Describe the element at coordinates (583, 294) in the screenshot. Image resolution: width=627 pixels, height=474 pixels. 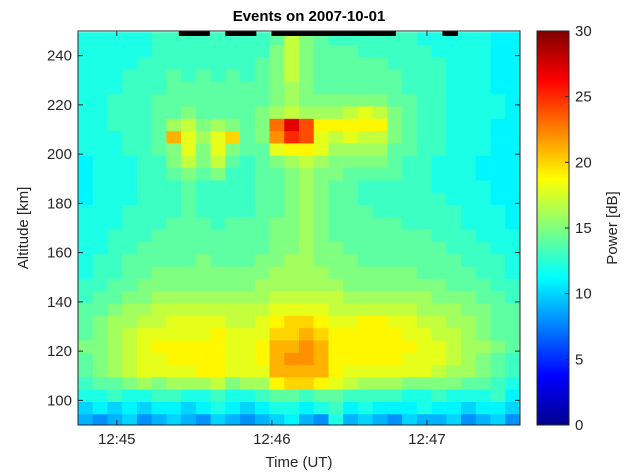
I see `colorbar-tick-label: 10` at that location.